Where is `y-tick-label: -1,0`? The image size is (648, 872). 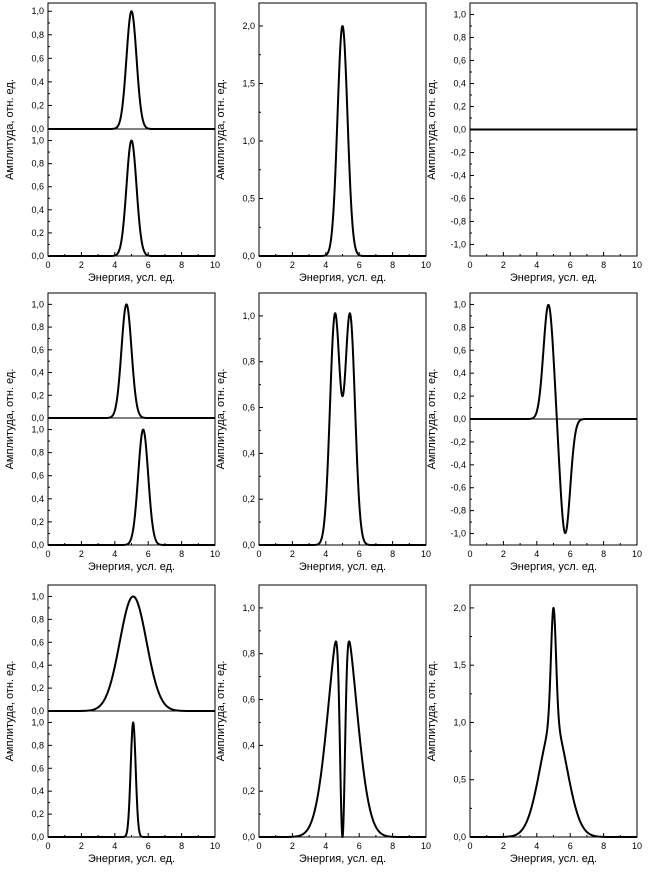
y-tick-label: -1,0 is located at coordinates (458, 534).